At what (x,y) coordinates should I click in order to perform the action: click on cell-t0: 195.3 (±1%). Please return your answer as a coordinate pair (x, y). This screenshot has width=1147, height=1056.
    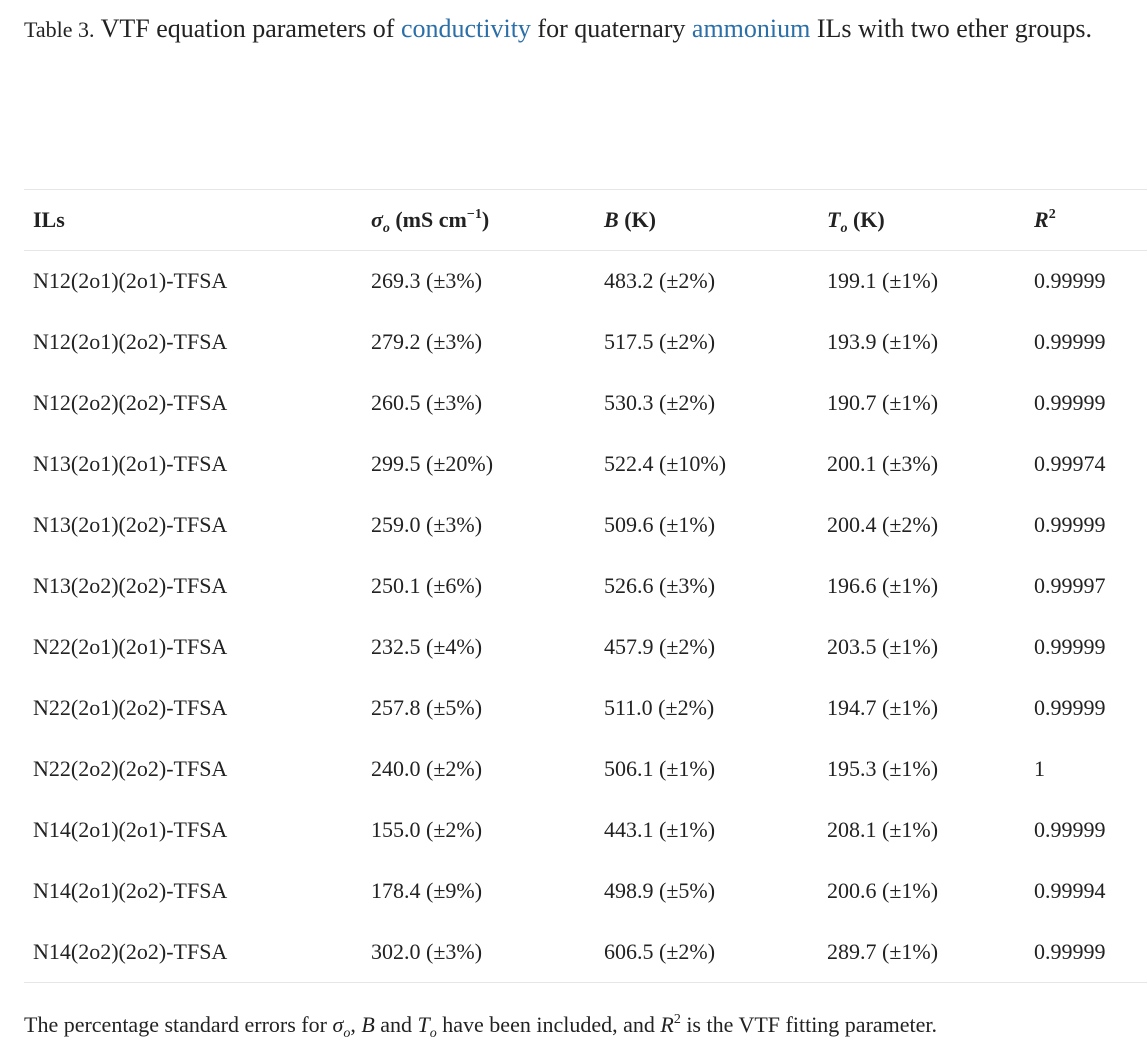
    Looking at the image, I should click on (883, 768).